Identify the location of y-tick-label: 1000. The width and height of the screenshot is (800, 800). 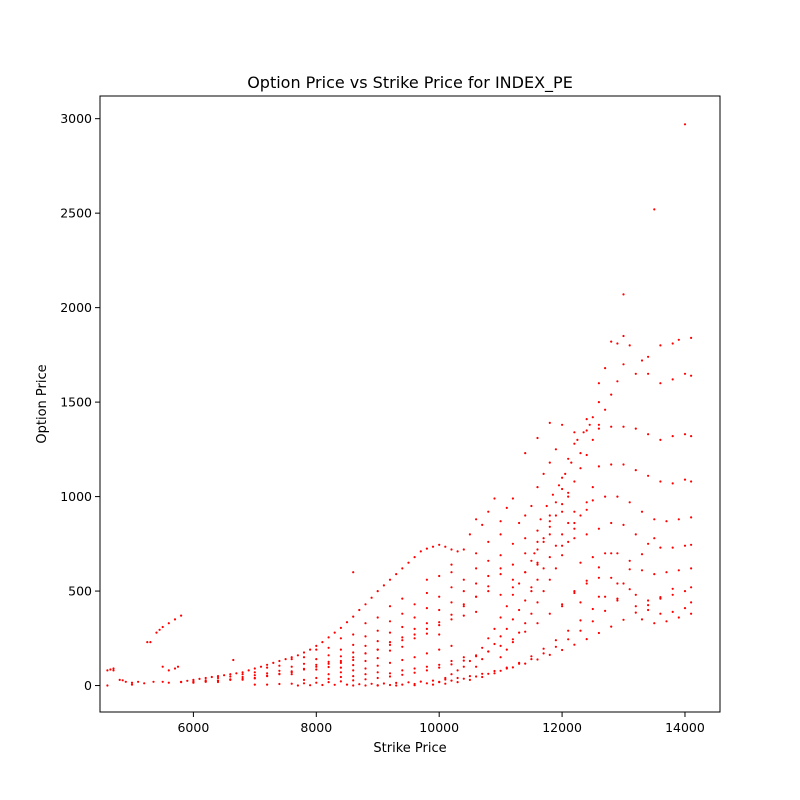
(76, 496).